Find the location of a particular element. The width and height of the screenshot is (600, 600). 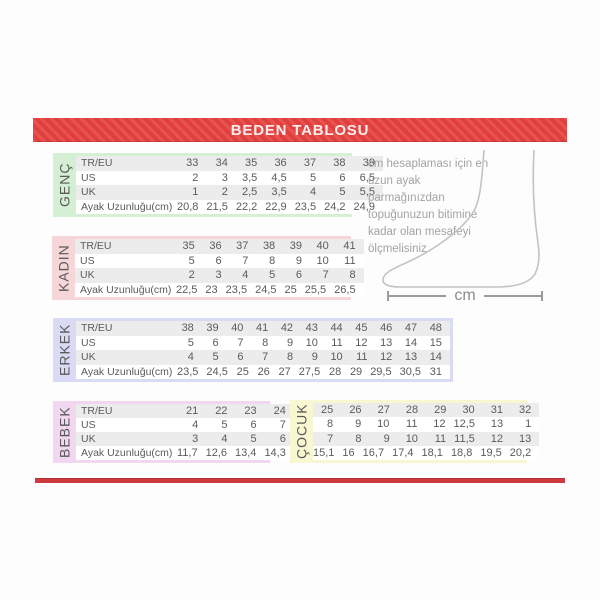

table-row: UK 2 3 4 5 6 7 8 is located at coordinates (219, 275).